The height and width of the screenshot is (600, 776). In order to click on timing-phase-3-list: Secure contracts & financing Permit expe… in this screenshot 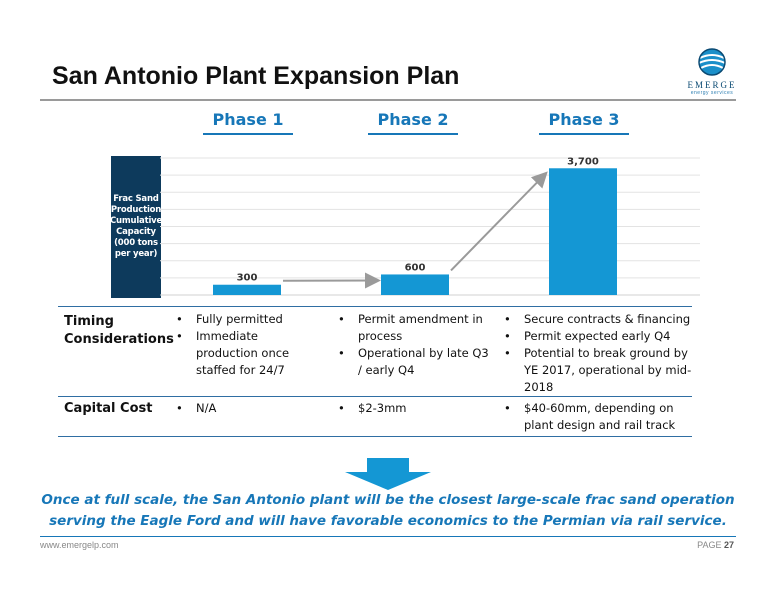, I will do `click(598, 353)`.